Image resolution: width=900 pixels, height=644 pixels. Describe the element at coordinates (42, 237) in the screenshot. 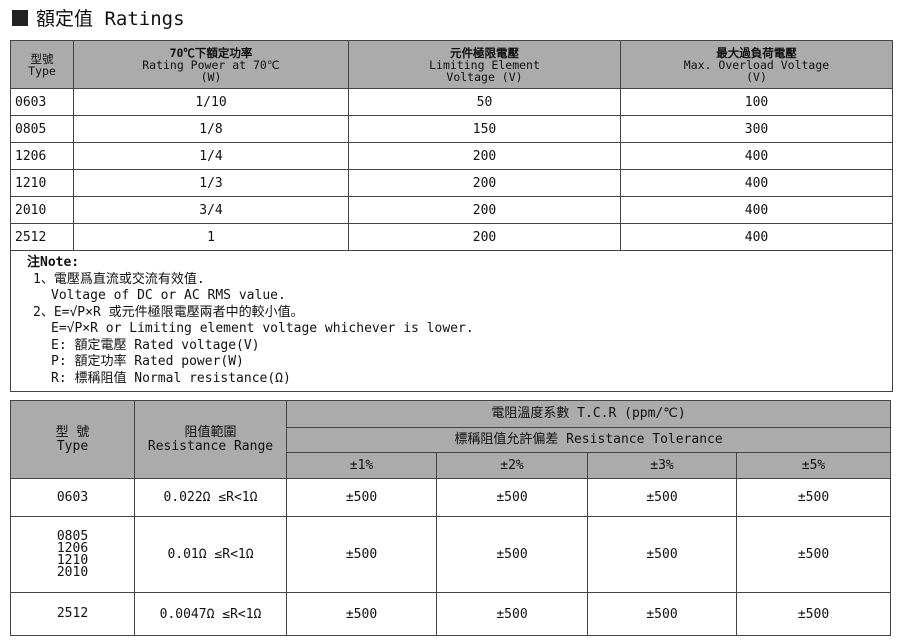

I see `table-cell: 2512` at that location.